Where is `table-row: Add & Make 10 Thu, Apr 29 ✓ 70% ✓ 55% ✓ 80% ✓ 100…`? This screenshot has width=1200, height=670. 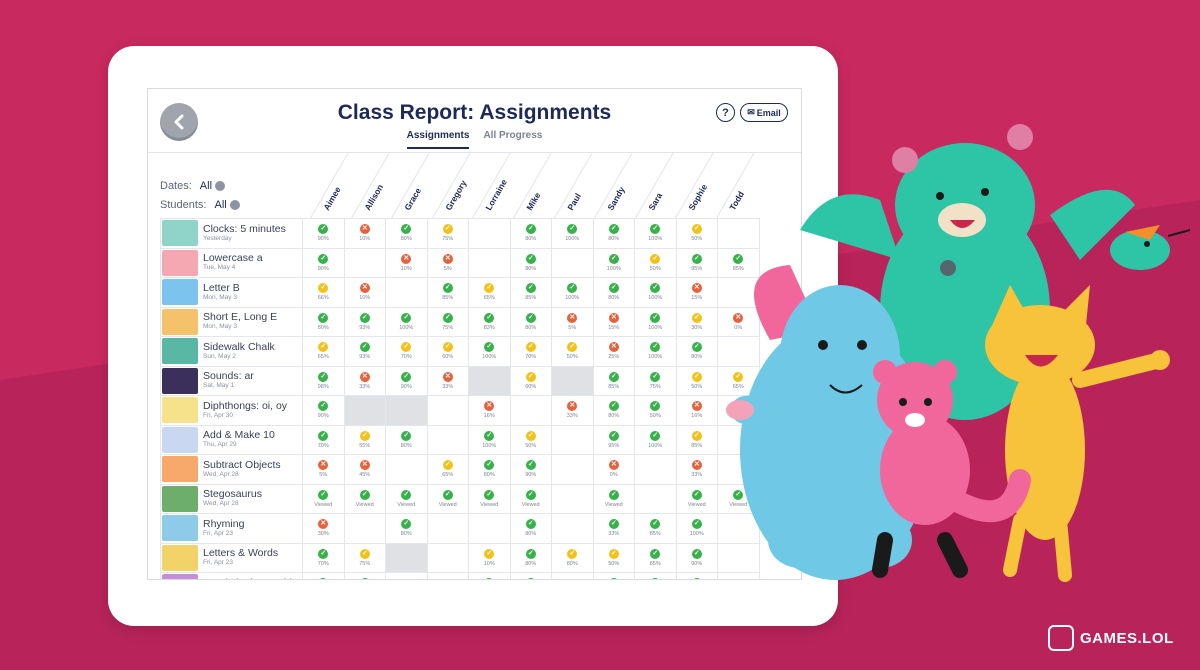
table-row: Add & Make 10 Thu, Apr 29 ✓ 70% ✓ 55% ✓ 80% ✓ 100… is located at coordinates (460, 439).